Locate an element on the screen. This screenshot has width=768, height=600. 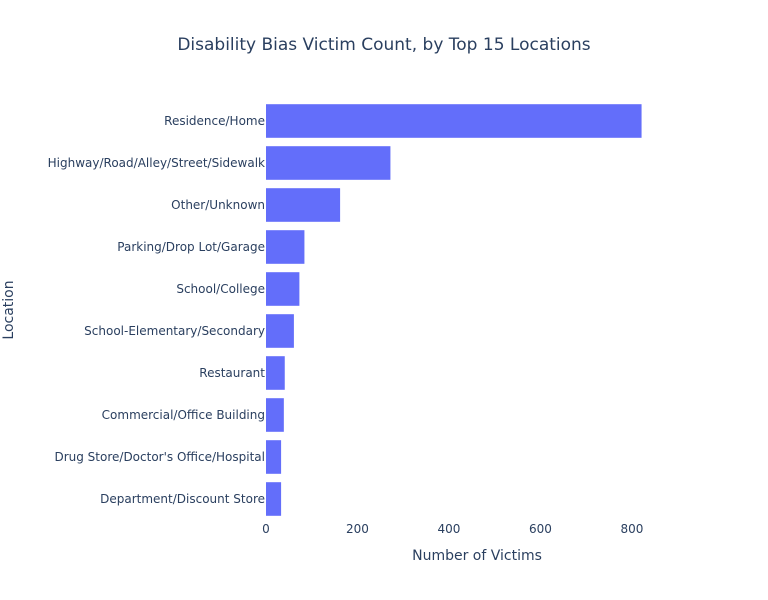
x-tick-label: 200 is located at coordinates (357, 529).